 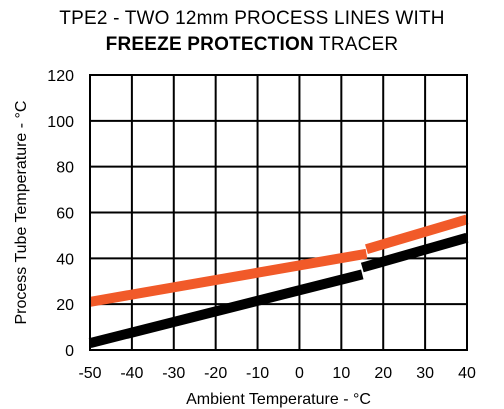 I want to click on y-tick-label: 80, so click(x=65, y=168).